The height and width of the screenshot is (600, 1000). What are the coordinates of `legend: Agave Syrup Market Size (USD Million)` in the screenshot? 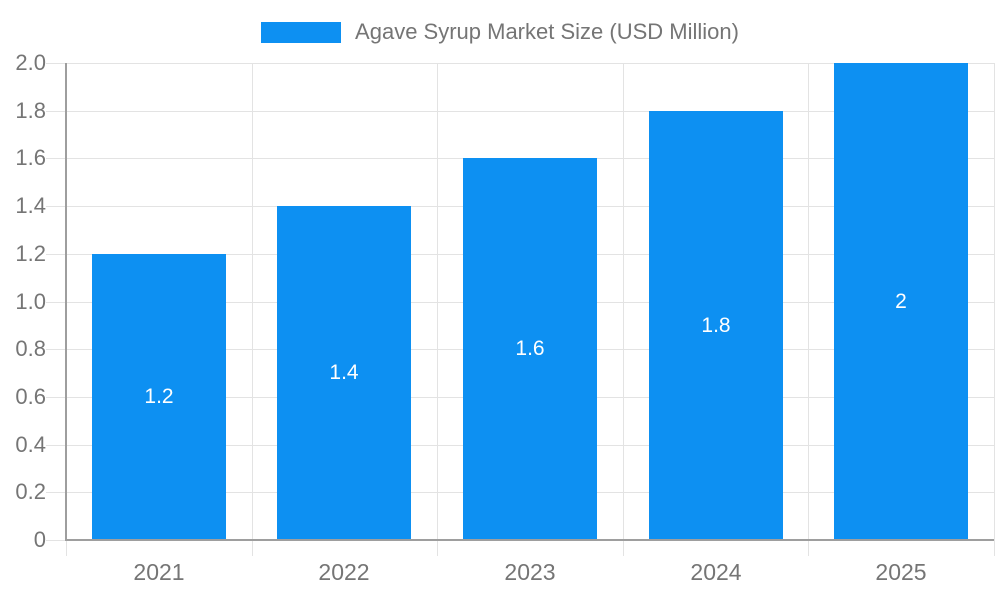 It's located at (500, 32).